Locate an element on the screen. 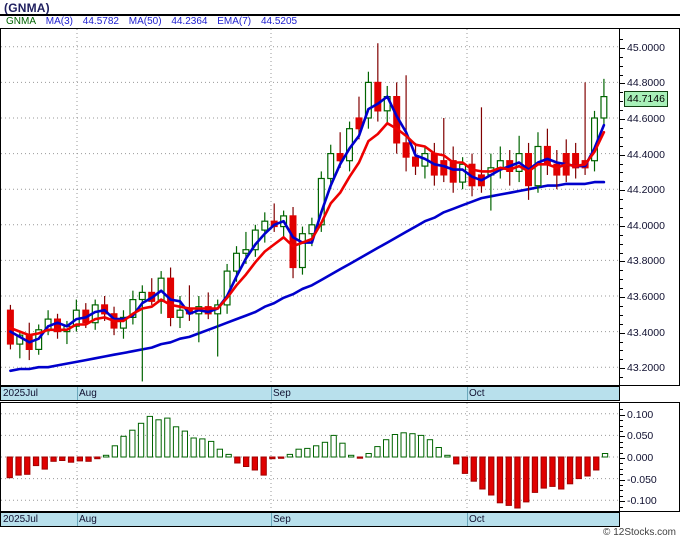 The width and height of the screenshot is (680, 546). window-title: (GNMA) is located at coordinates (27, 8).